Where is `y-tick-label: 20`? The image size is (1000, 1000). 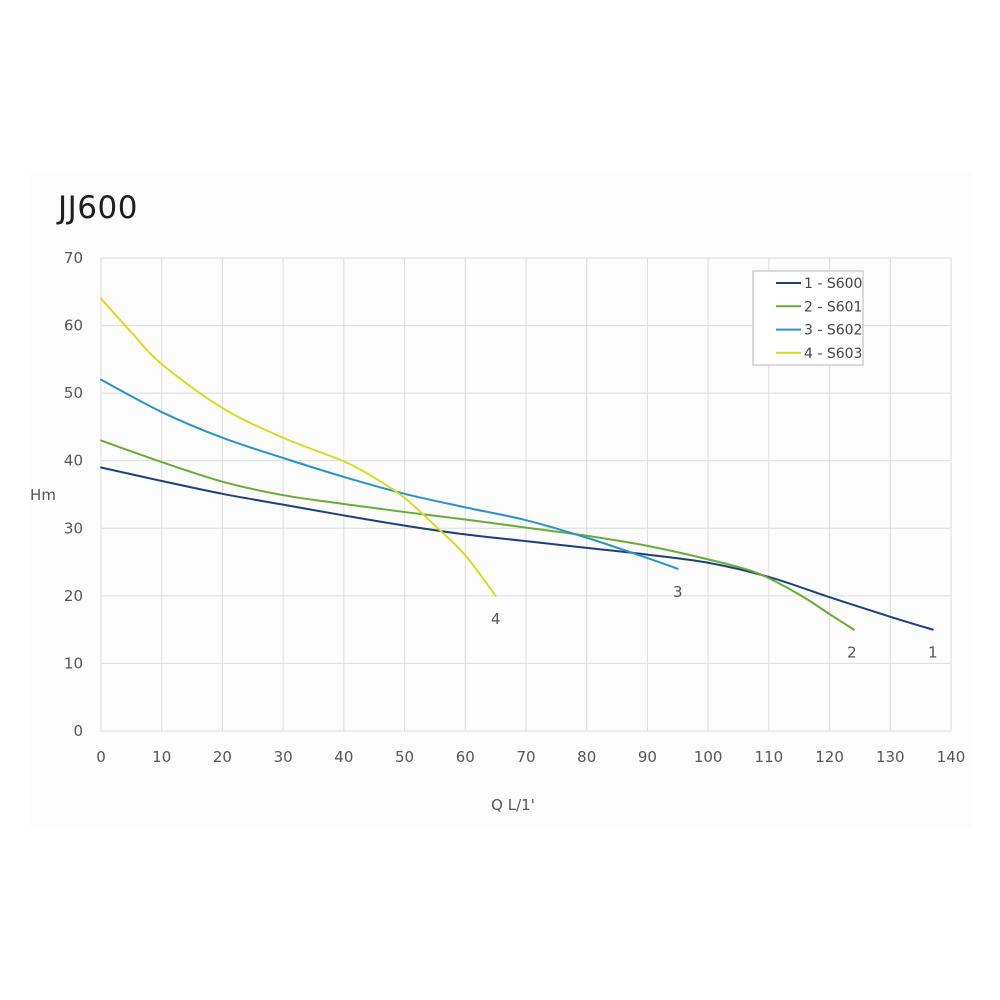 y-tick-label: 20 is located at coordinates (73, 596).